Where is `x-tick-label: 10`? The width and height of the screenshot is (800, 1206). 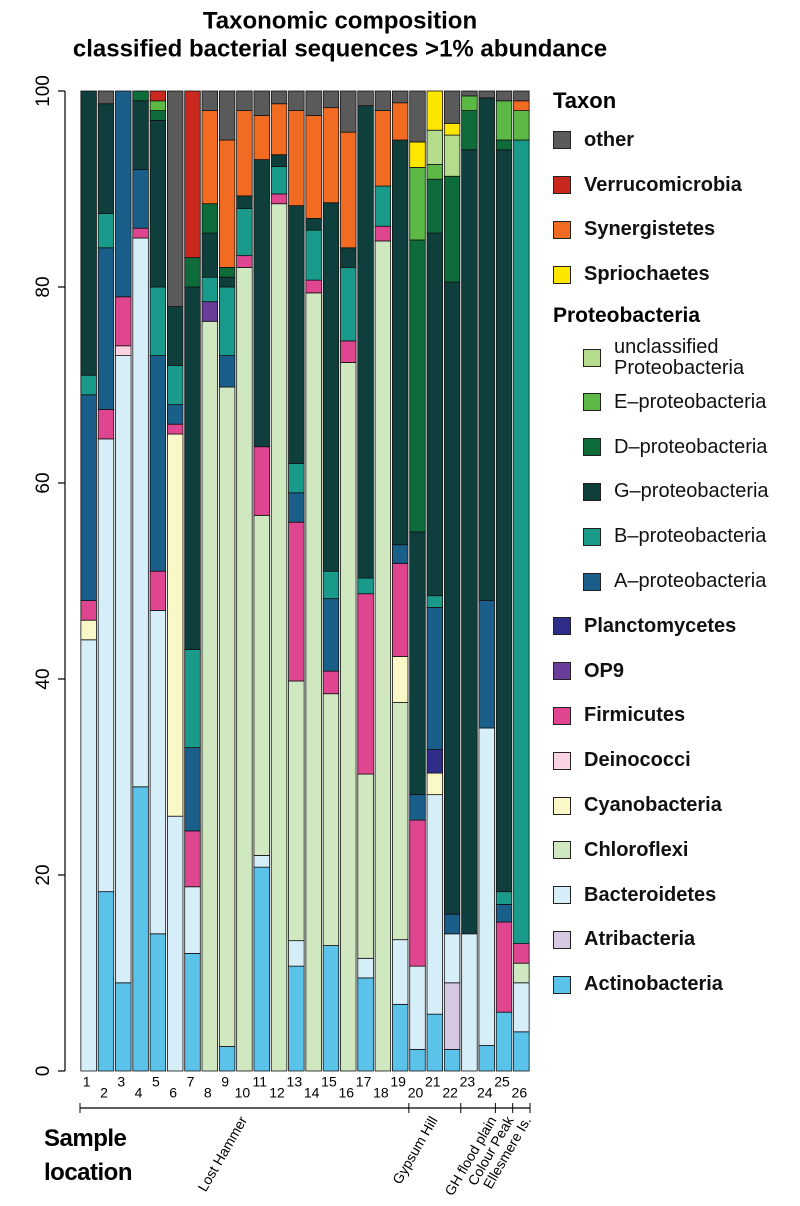 x-tick-label: 10 is located at coordinates (243, 1093).